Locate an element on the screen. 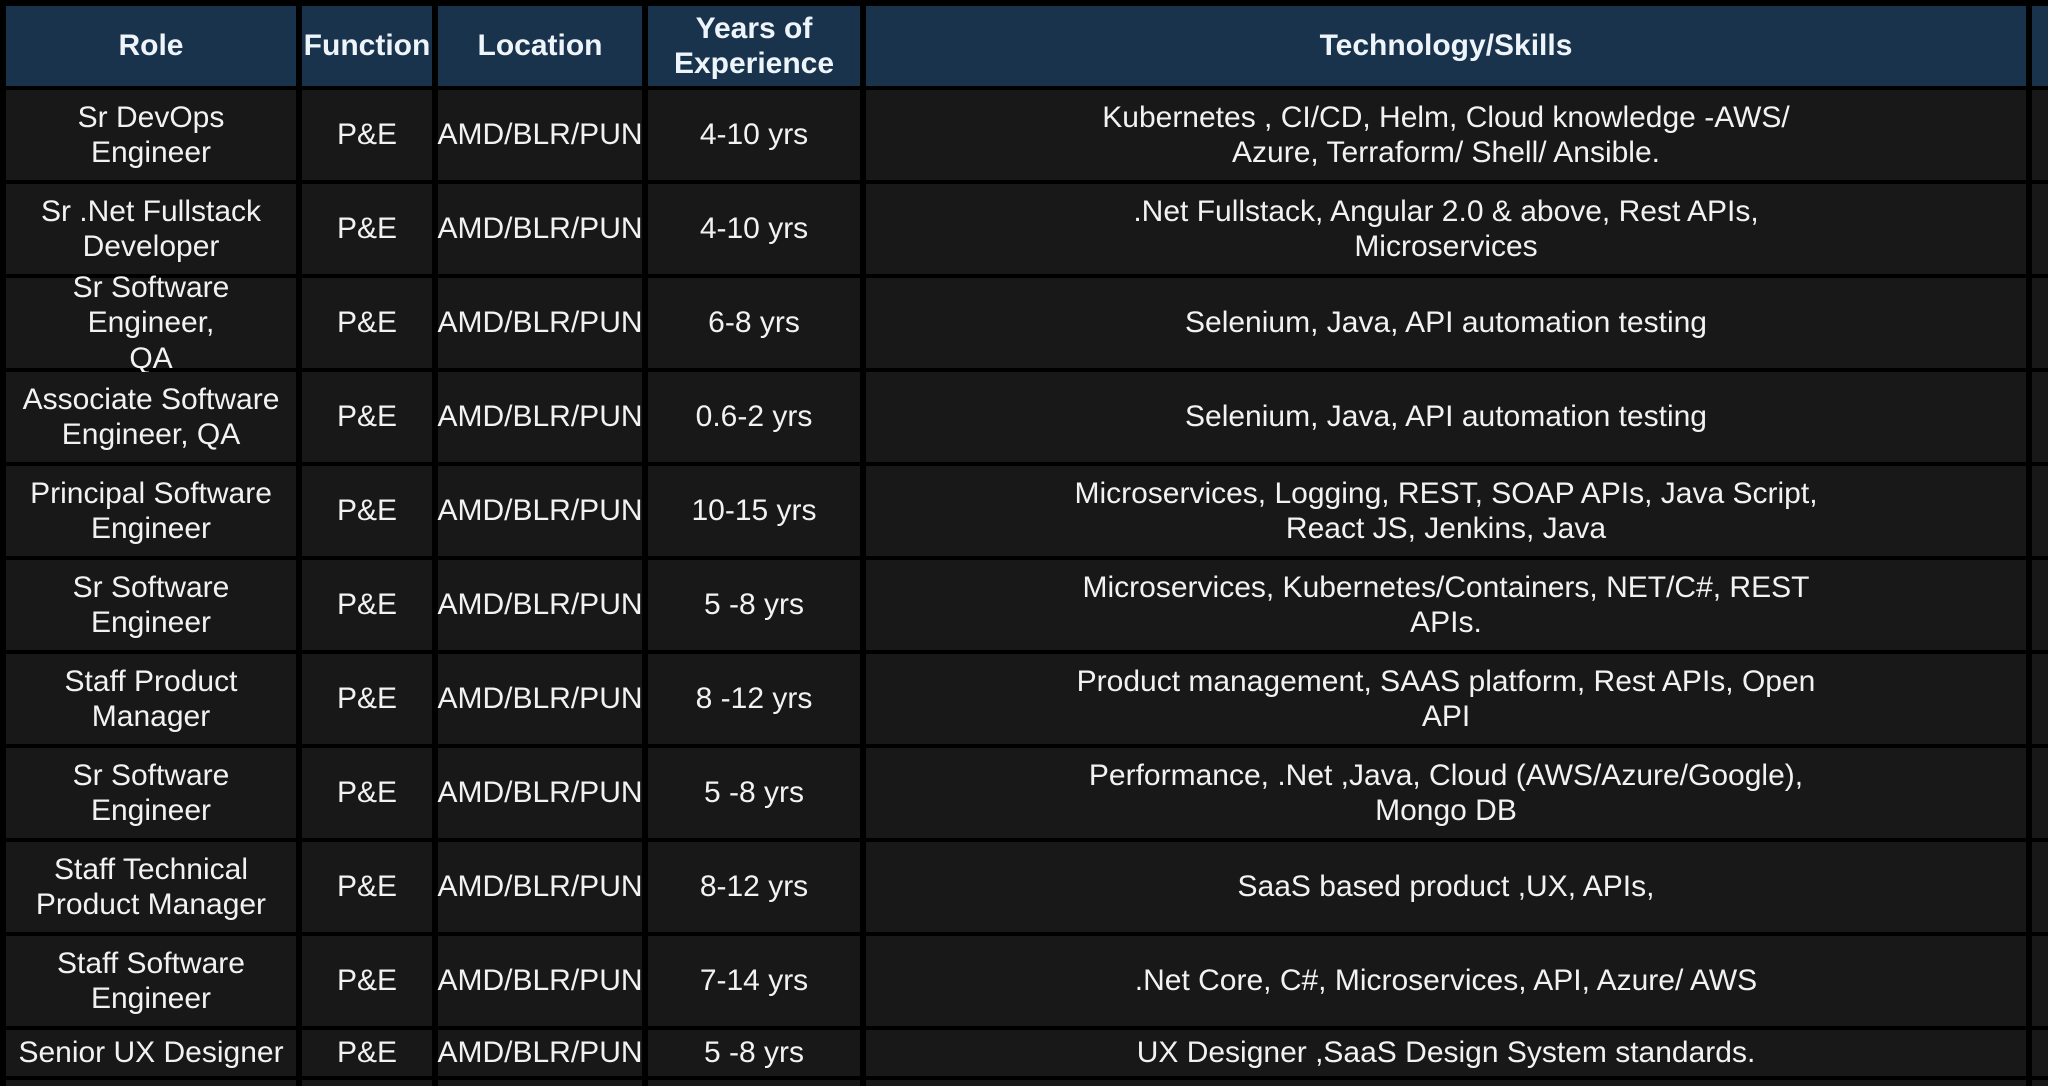 This screenshot has height=1086, width=2048. row-7-cell-function: P&E is located at coordinates (367, 699).